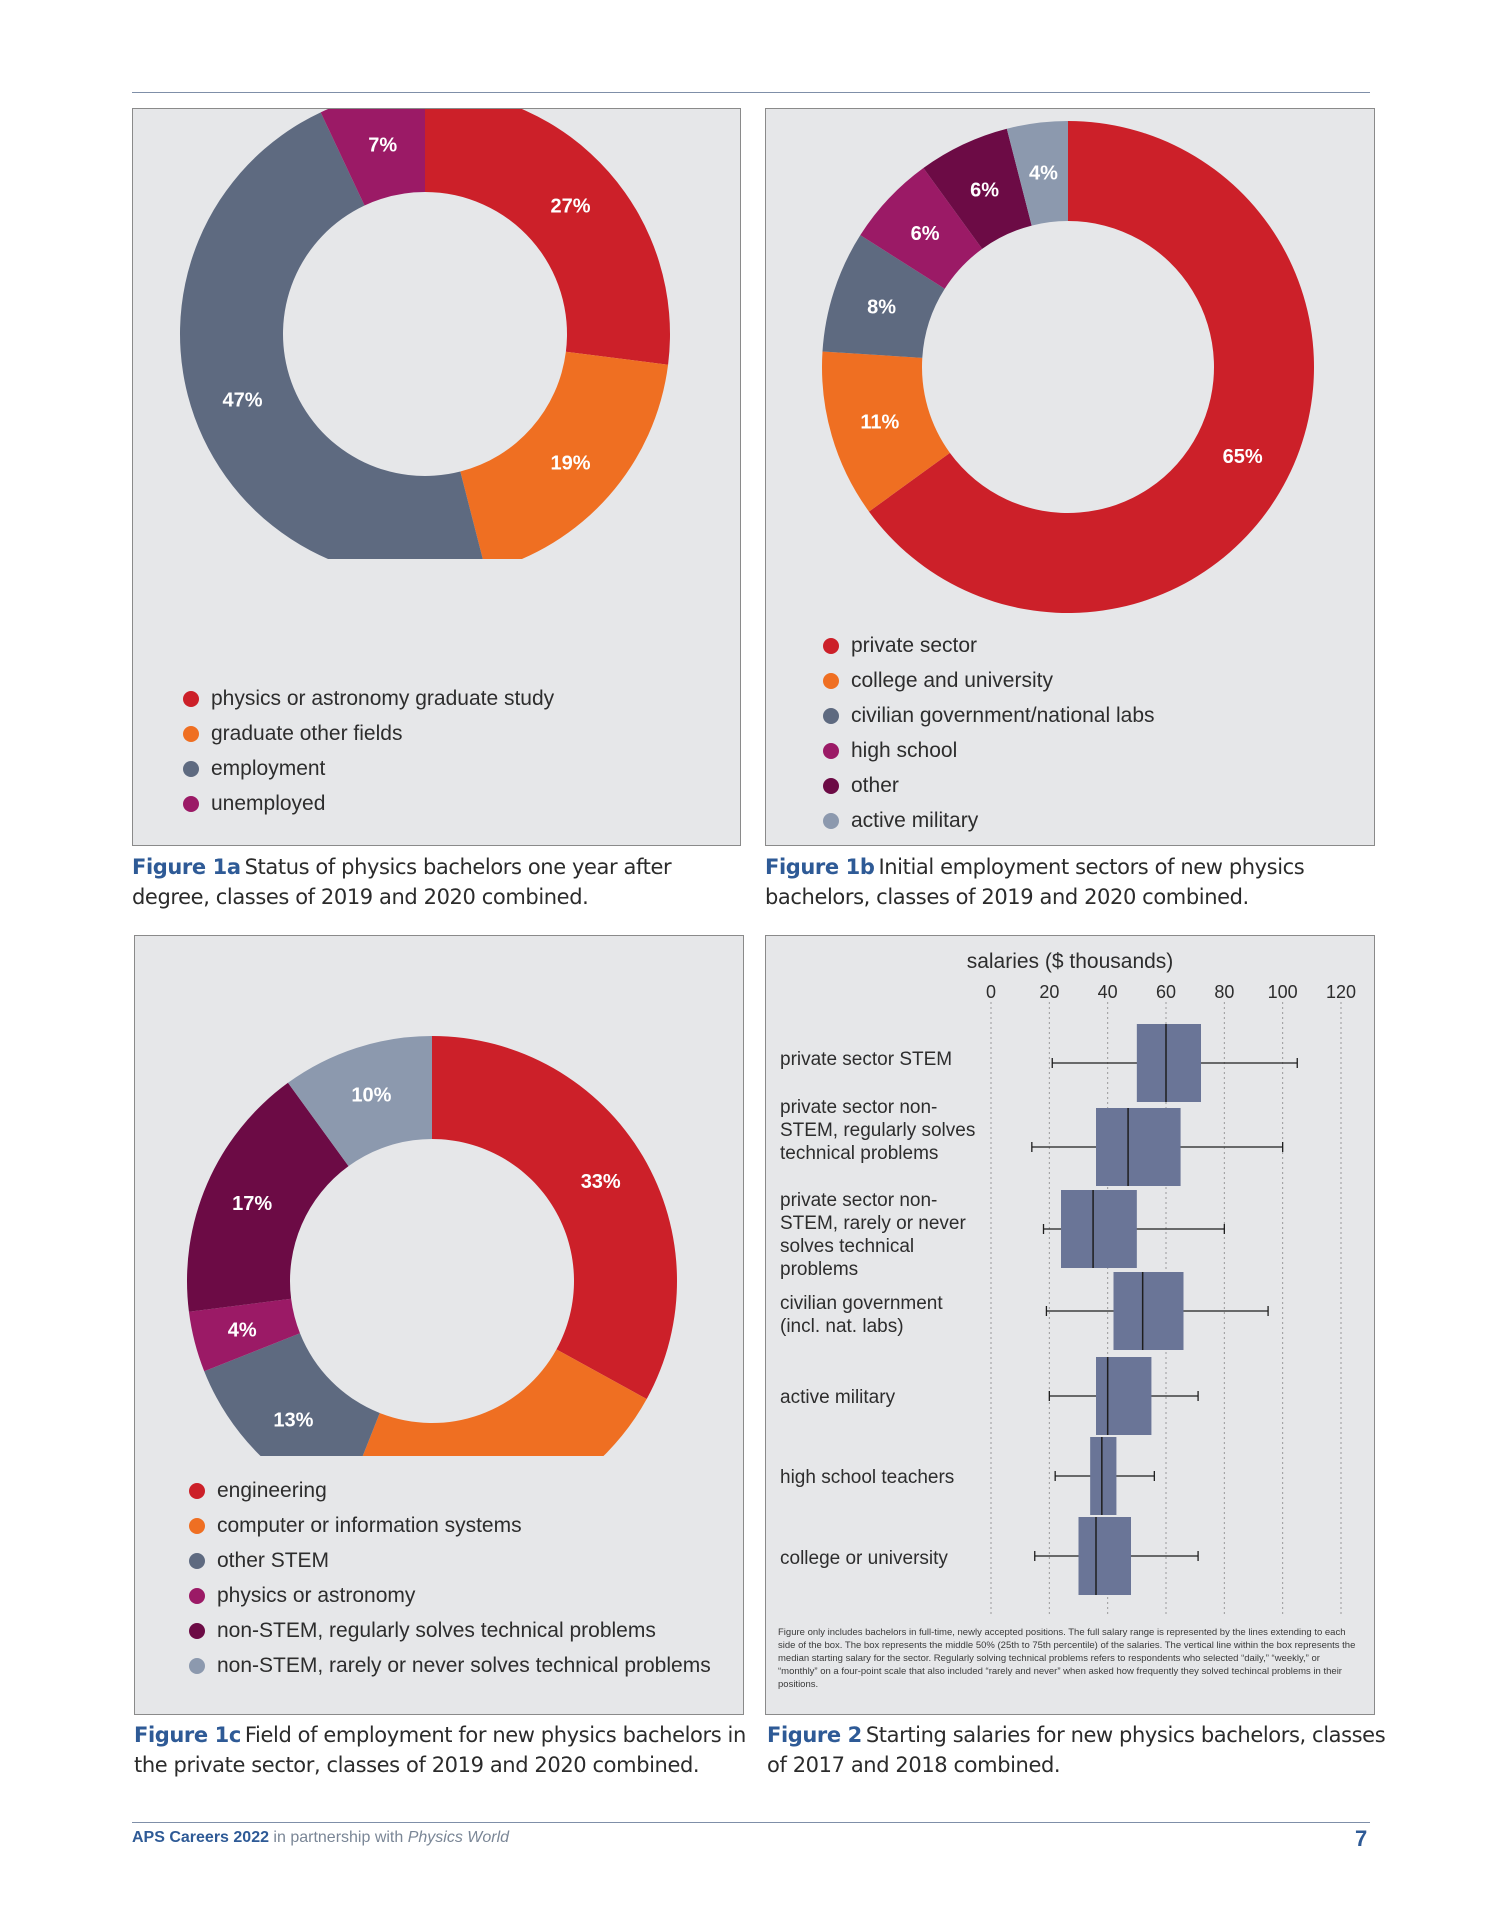  What do you see at coordinates (450, 1560) in the screenshot?
I see `figure-1c-legend-item-3: other STEM` at bounding box center [450, 1560].